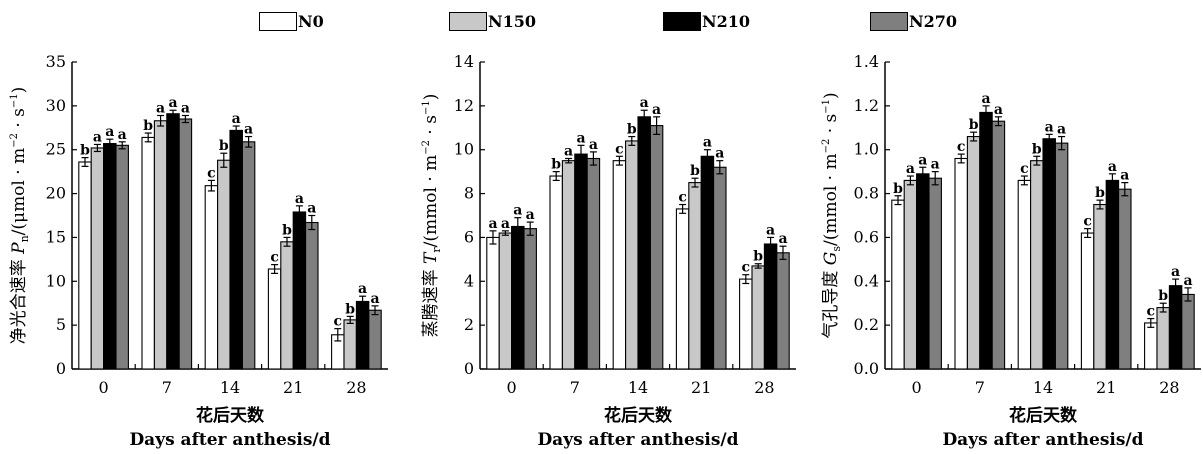  Describe the element at coordinates (61, 324) in the screenshot. I see `y-tick-label: 5` at that location.